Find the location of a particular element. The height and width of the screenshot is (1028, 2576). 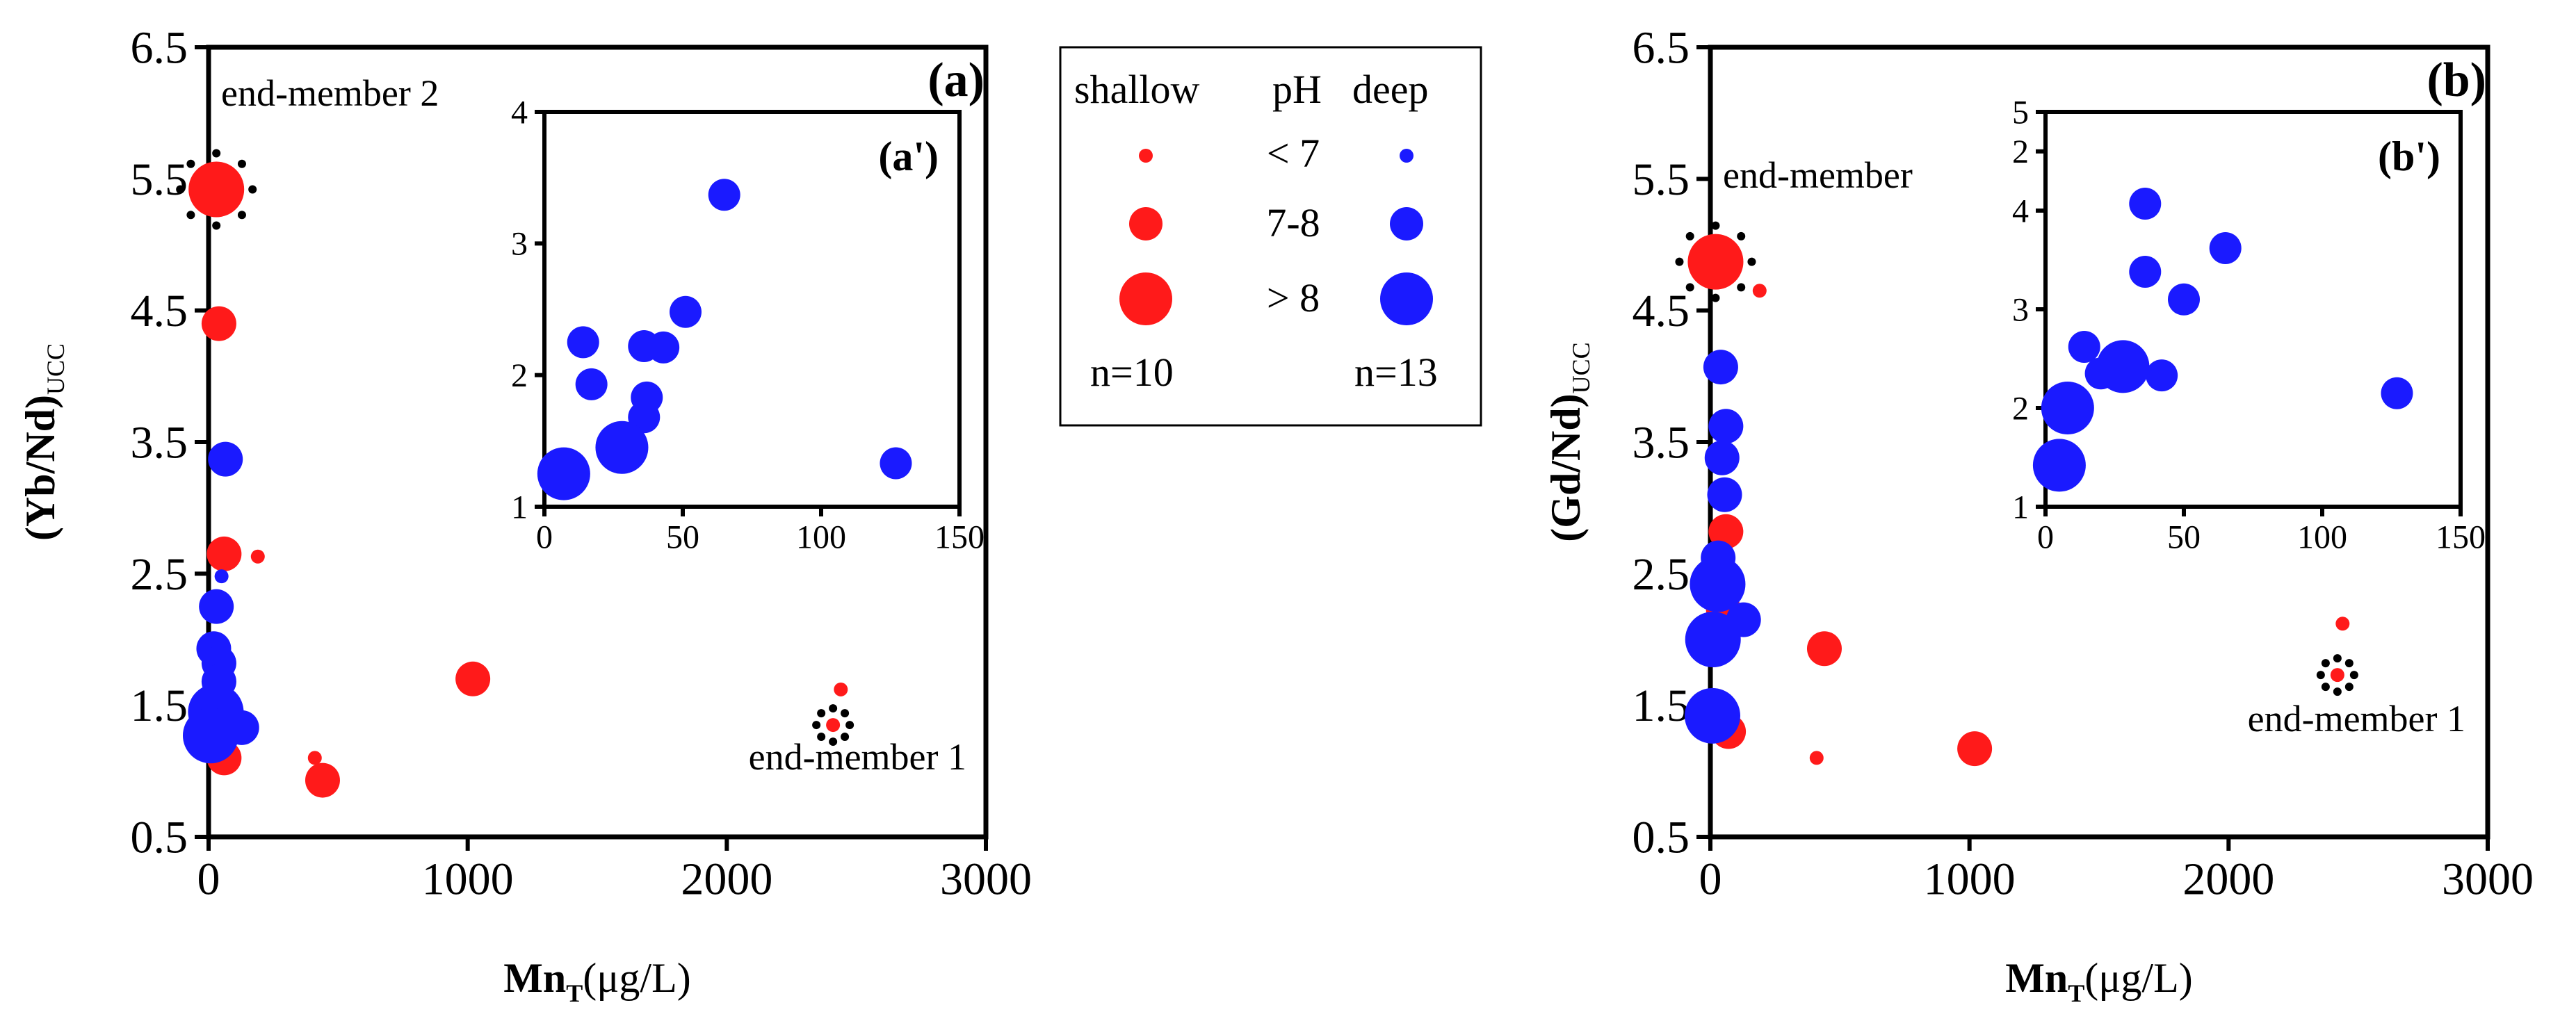

panel-a-inset-y-tick-label: 2 is located at coordinates (519, 375).